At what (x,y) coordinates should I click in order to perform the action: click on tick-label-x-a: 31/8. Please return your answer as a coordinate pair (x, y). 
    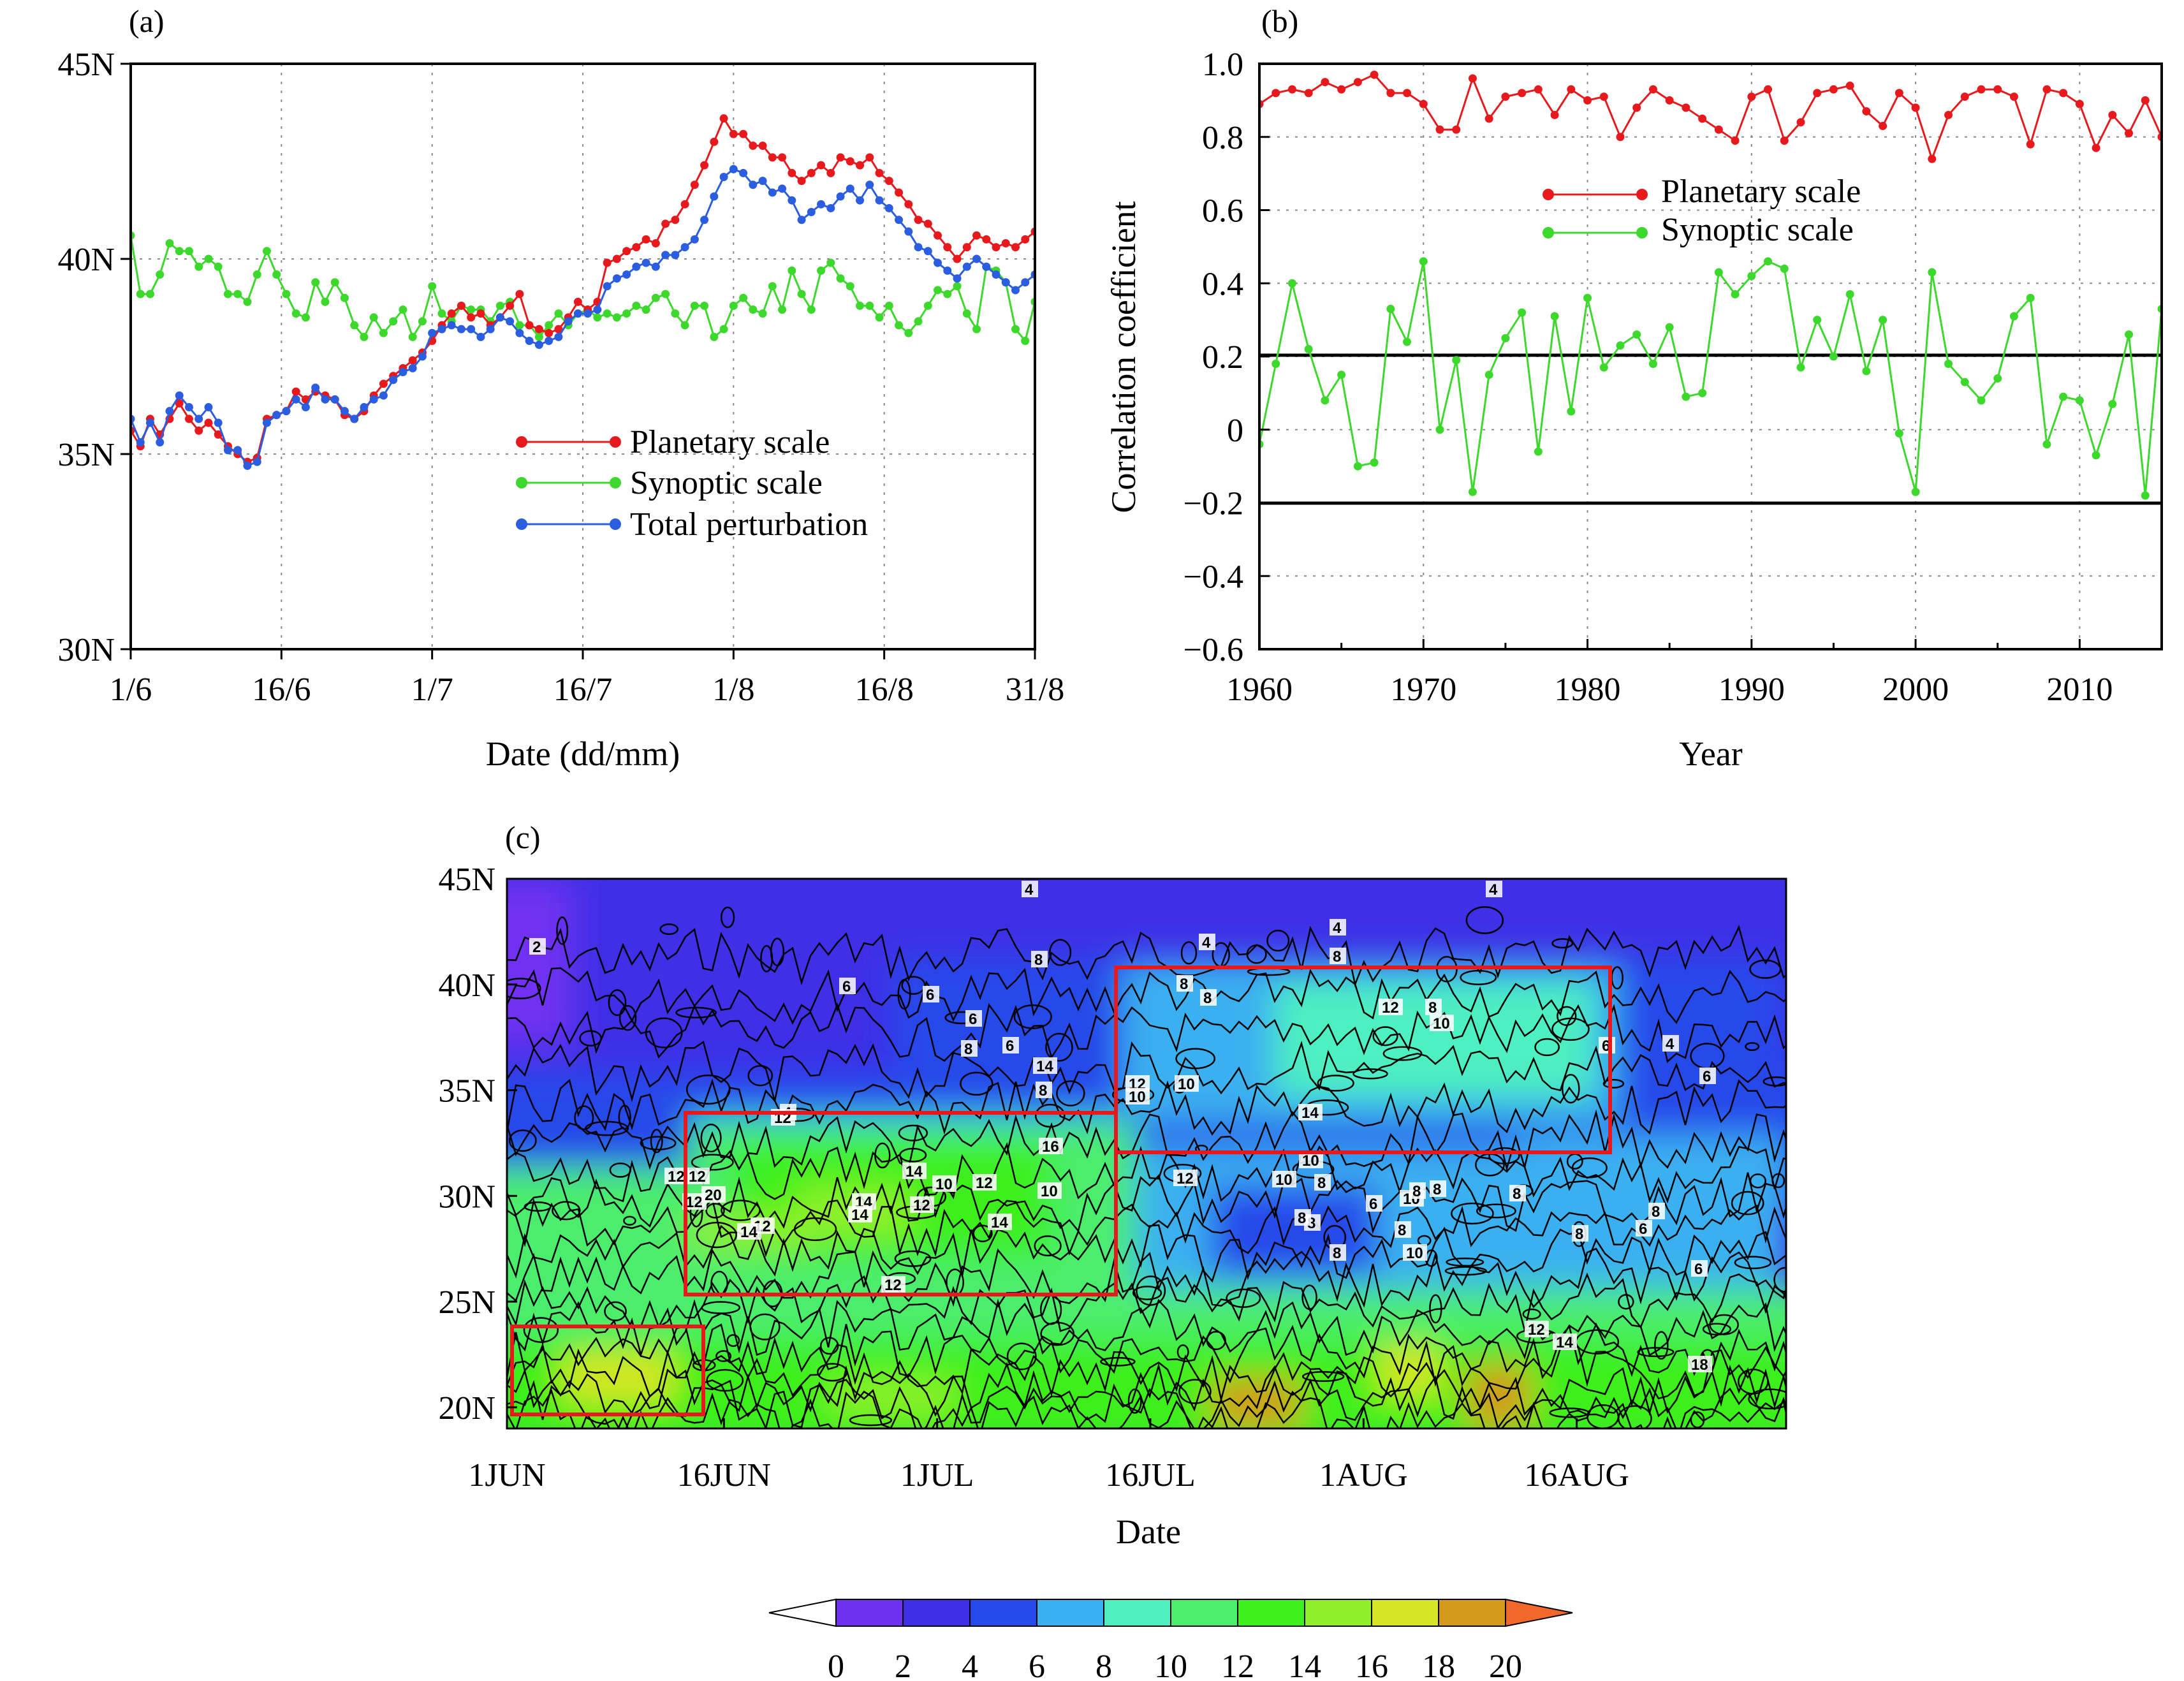
    Looking at the image, I should click on (1035, 690).